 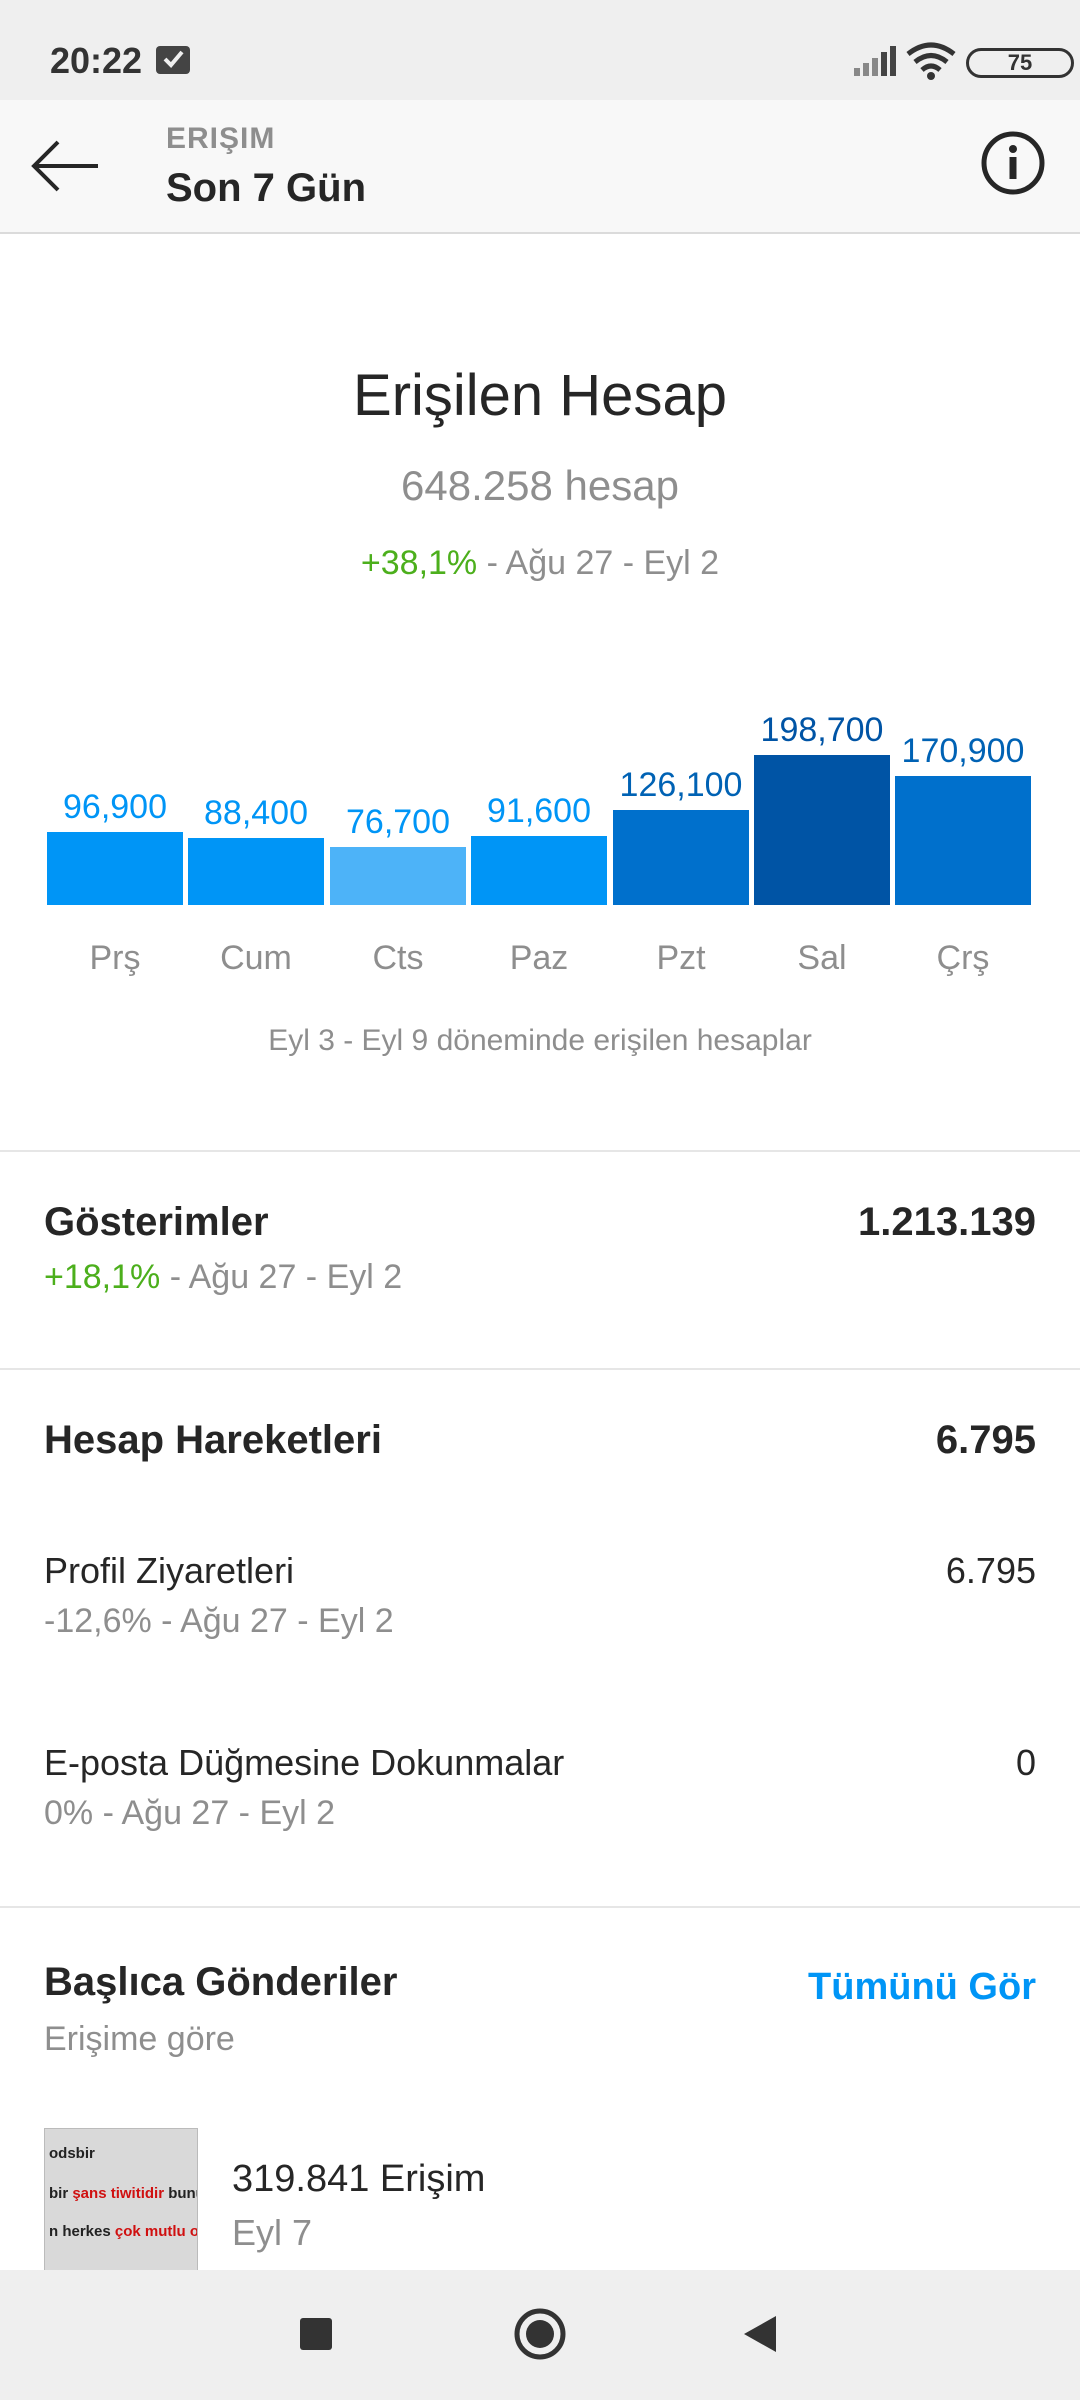 I want to click on status-time: 20:22, so click(x=96, y=60).